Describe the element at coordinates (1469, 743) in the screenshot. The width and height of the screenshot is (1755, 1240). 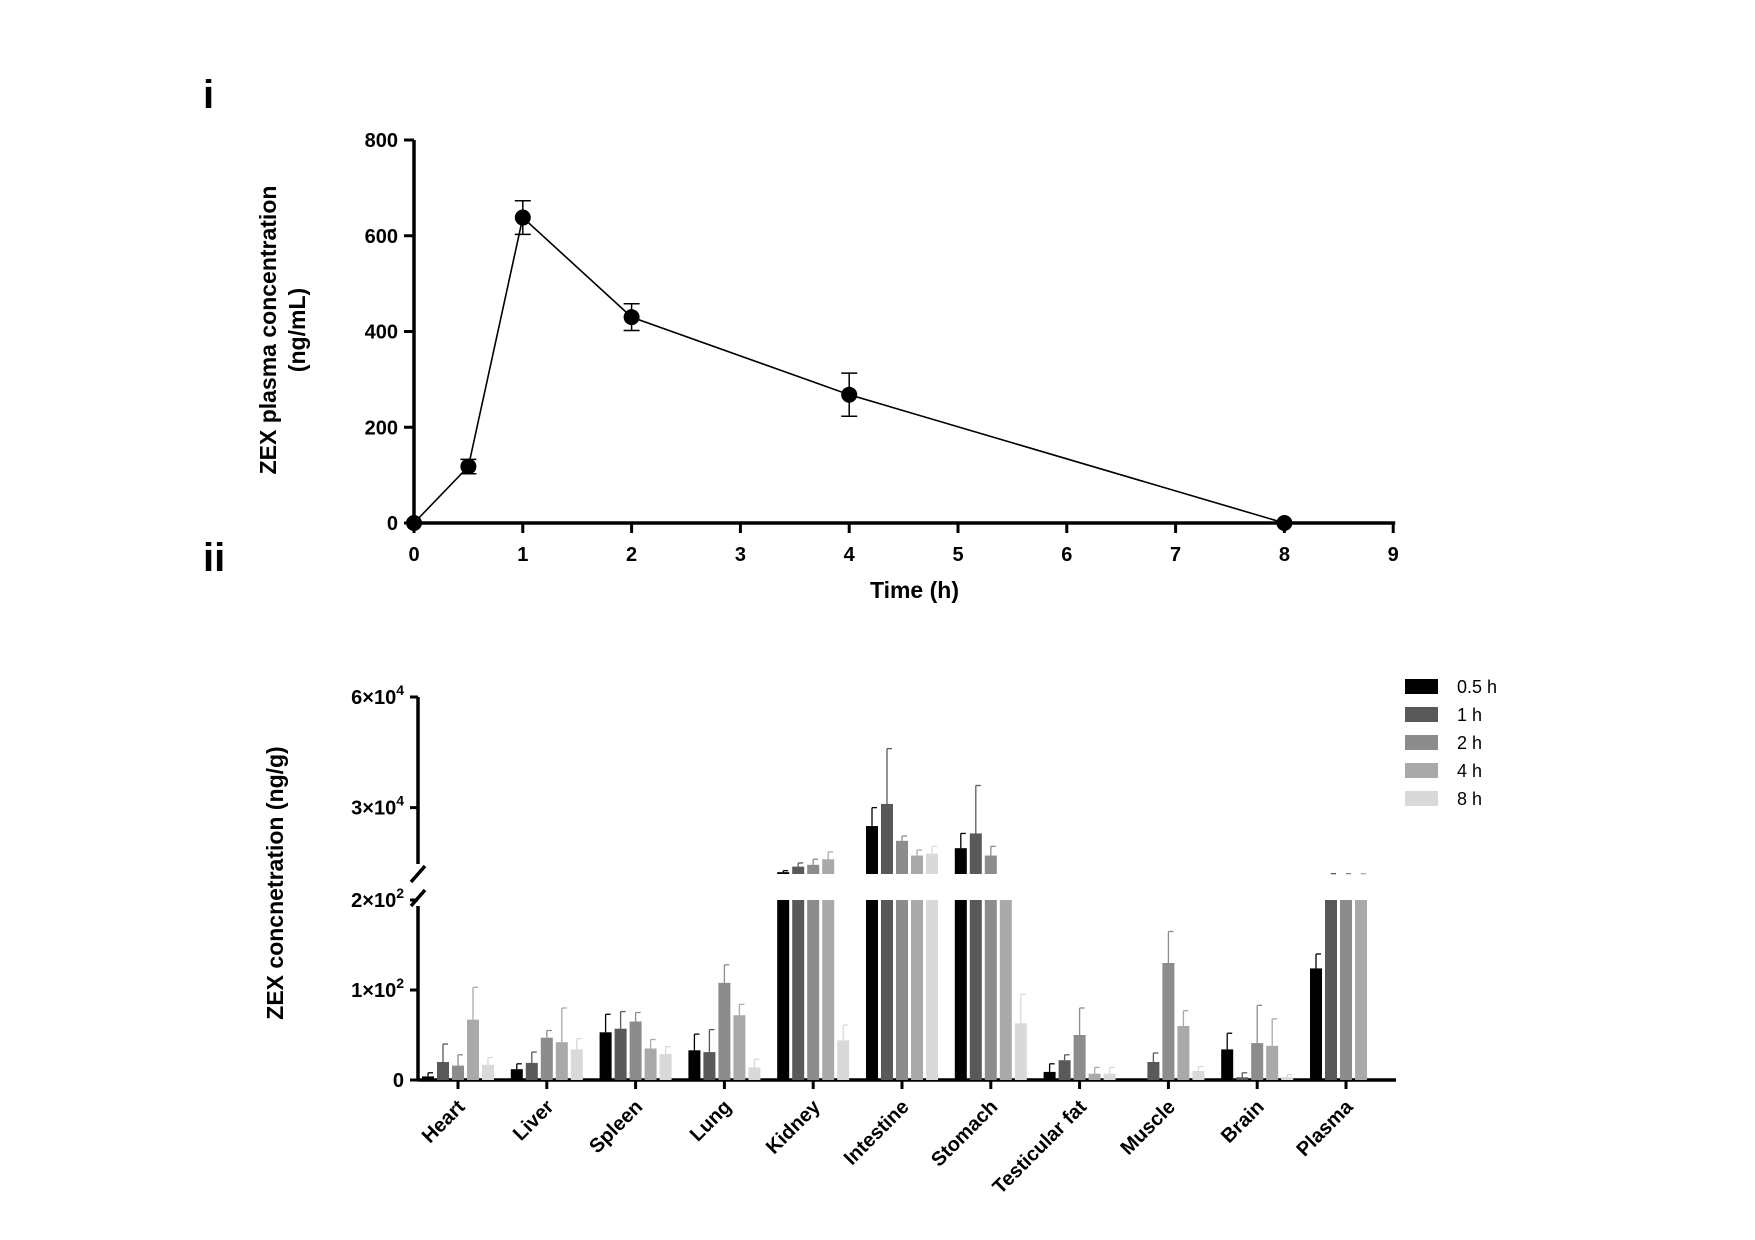
I see `legend-label: 2 h` at that location.